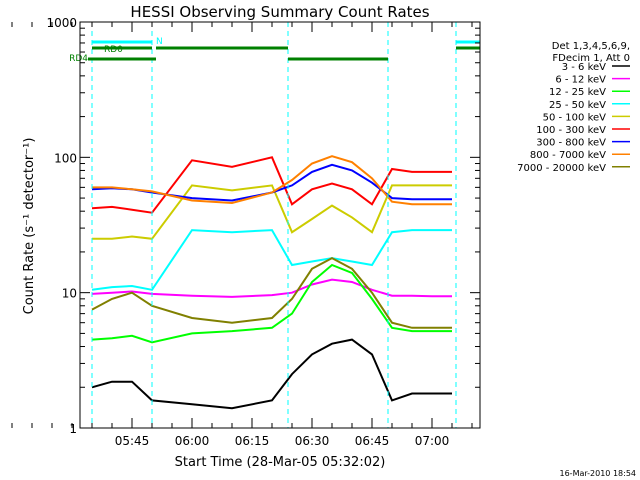  What do you see at coordinates (61, 23) in the screenshot?
I see `y-tick-label-3: 1000` at bounding box center [61, 23].